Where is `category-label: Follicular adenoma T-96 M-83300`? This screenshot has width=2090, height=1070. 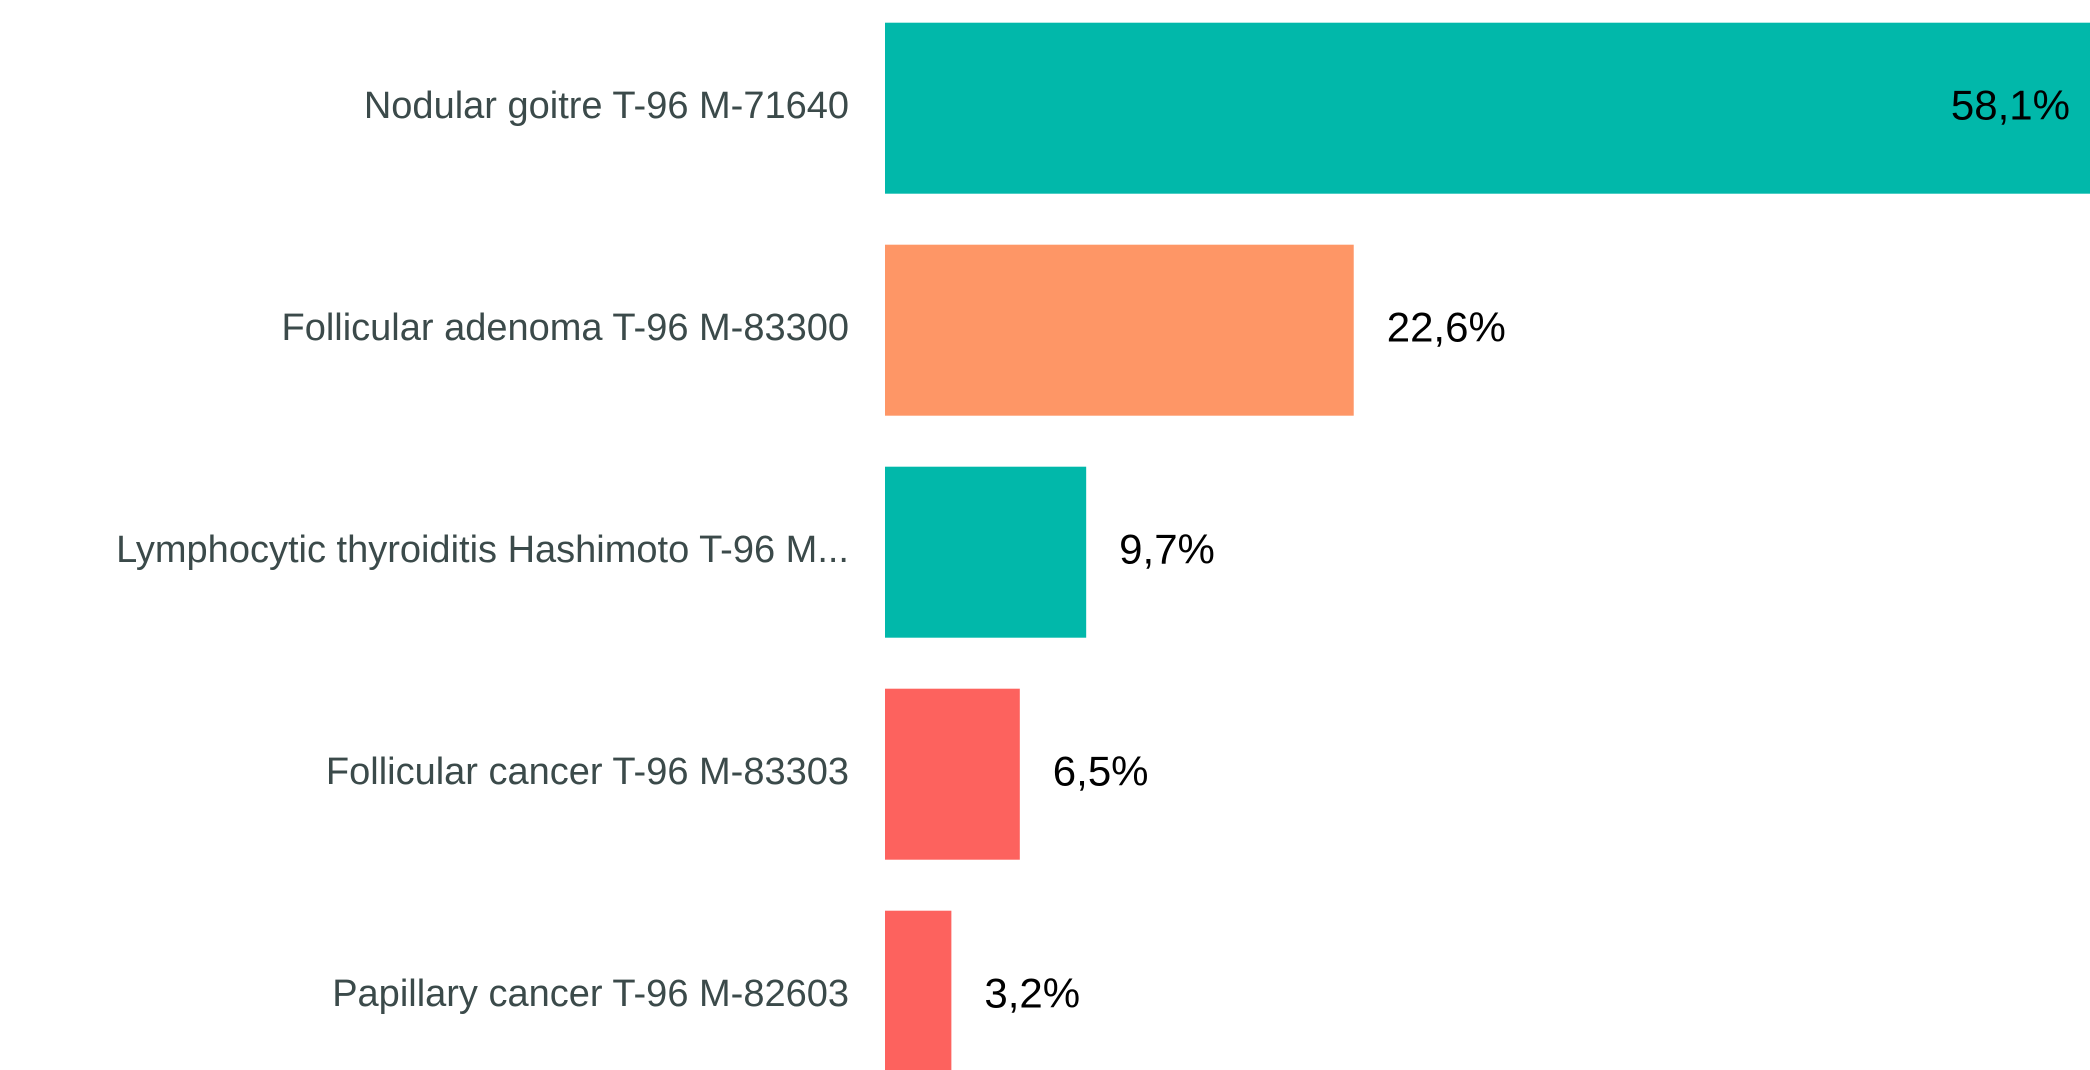
category-label: Follicular adenoma T-96 M-83300 is located at coordinates (566, 328).